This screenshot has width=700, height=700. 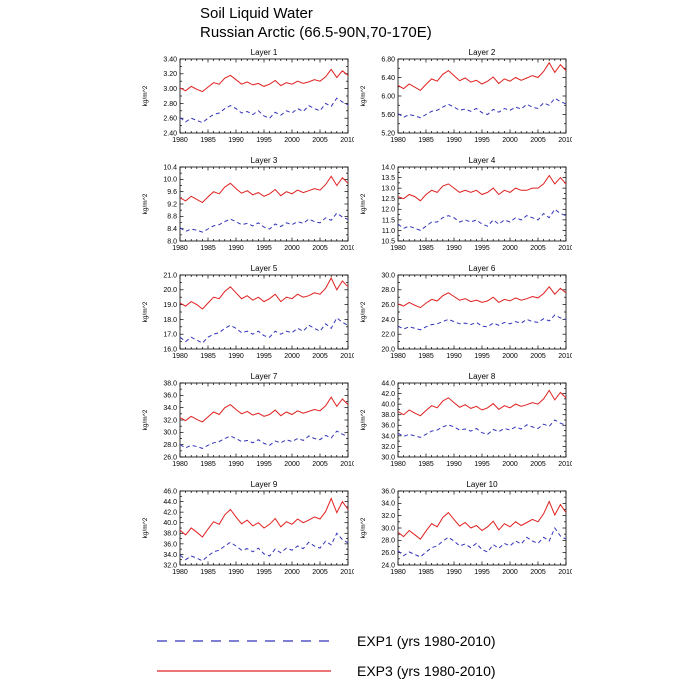 I want to click on axis-text: 8.8, so click(x=172, y=217).